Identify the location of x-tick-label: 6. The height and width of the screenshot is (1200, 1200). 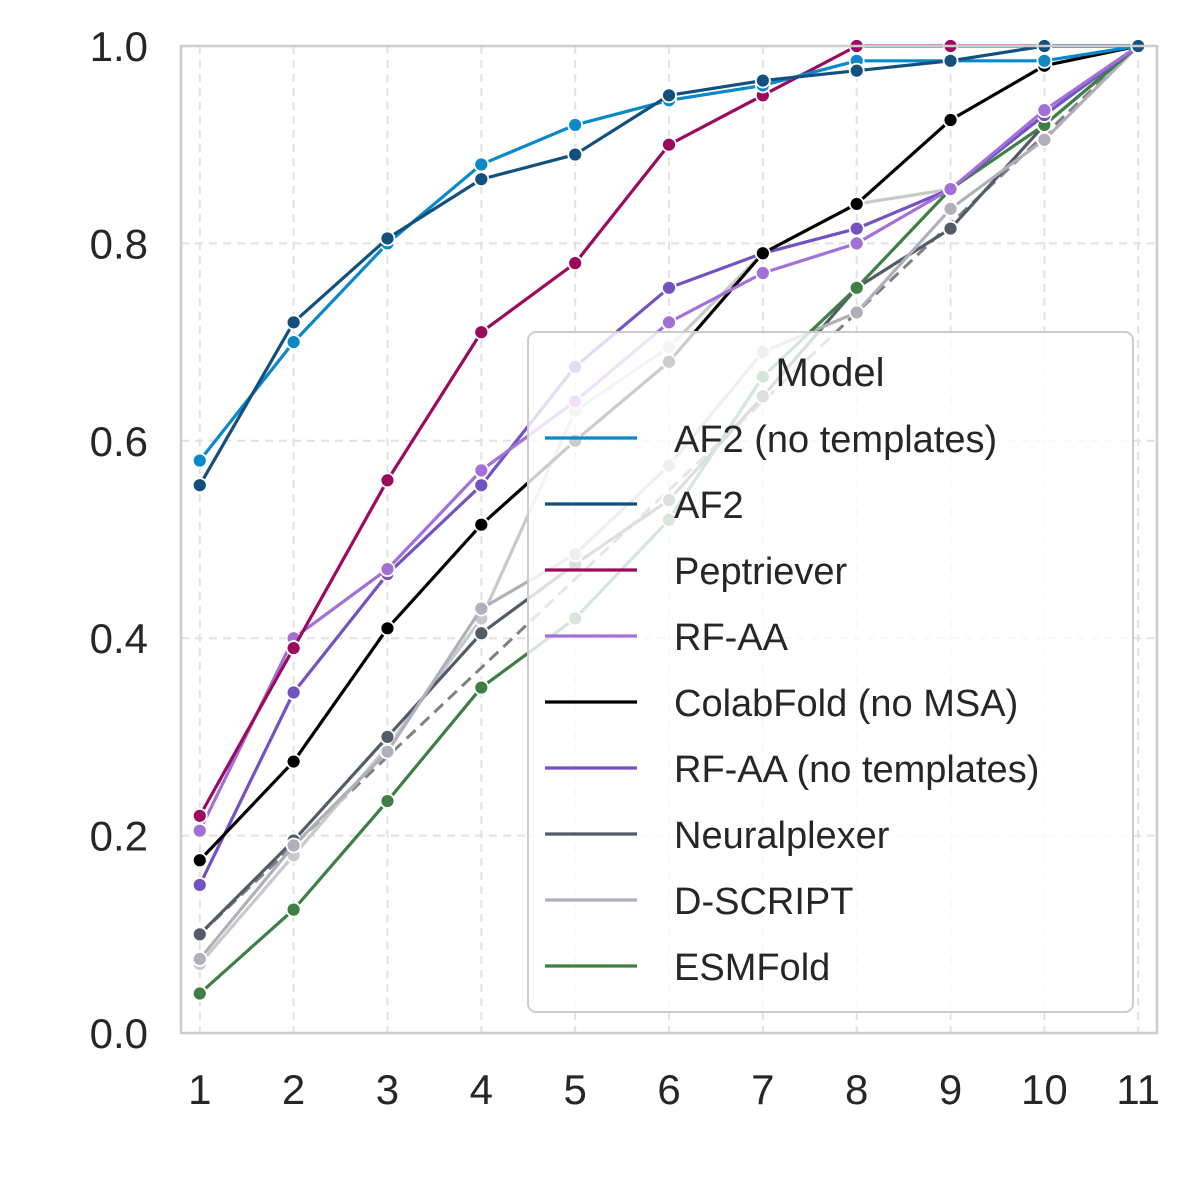
(668, 1089).